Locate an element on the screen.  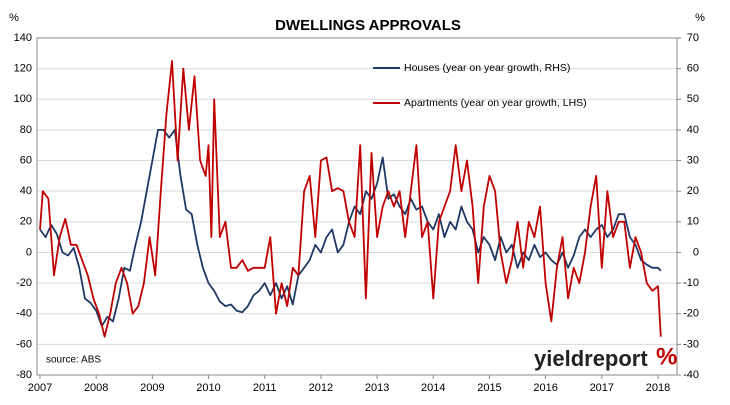
y2-tick-label: 50 is located at coordinates (693, 99).